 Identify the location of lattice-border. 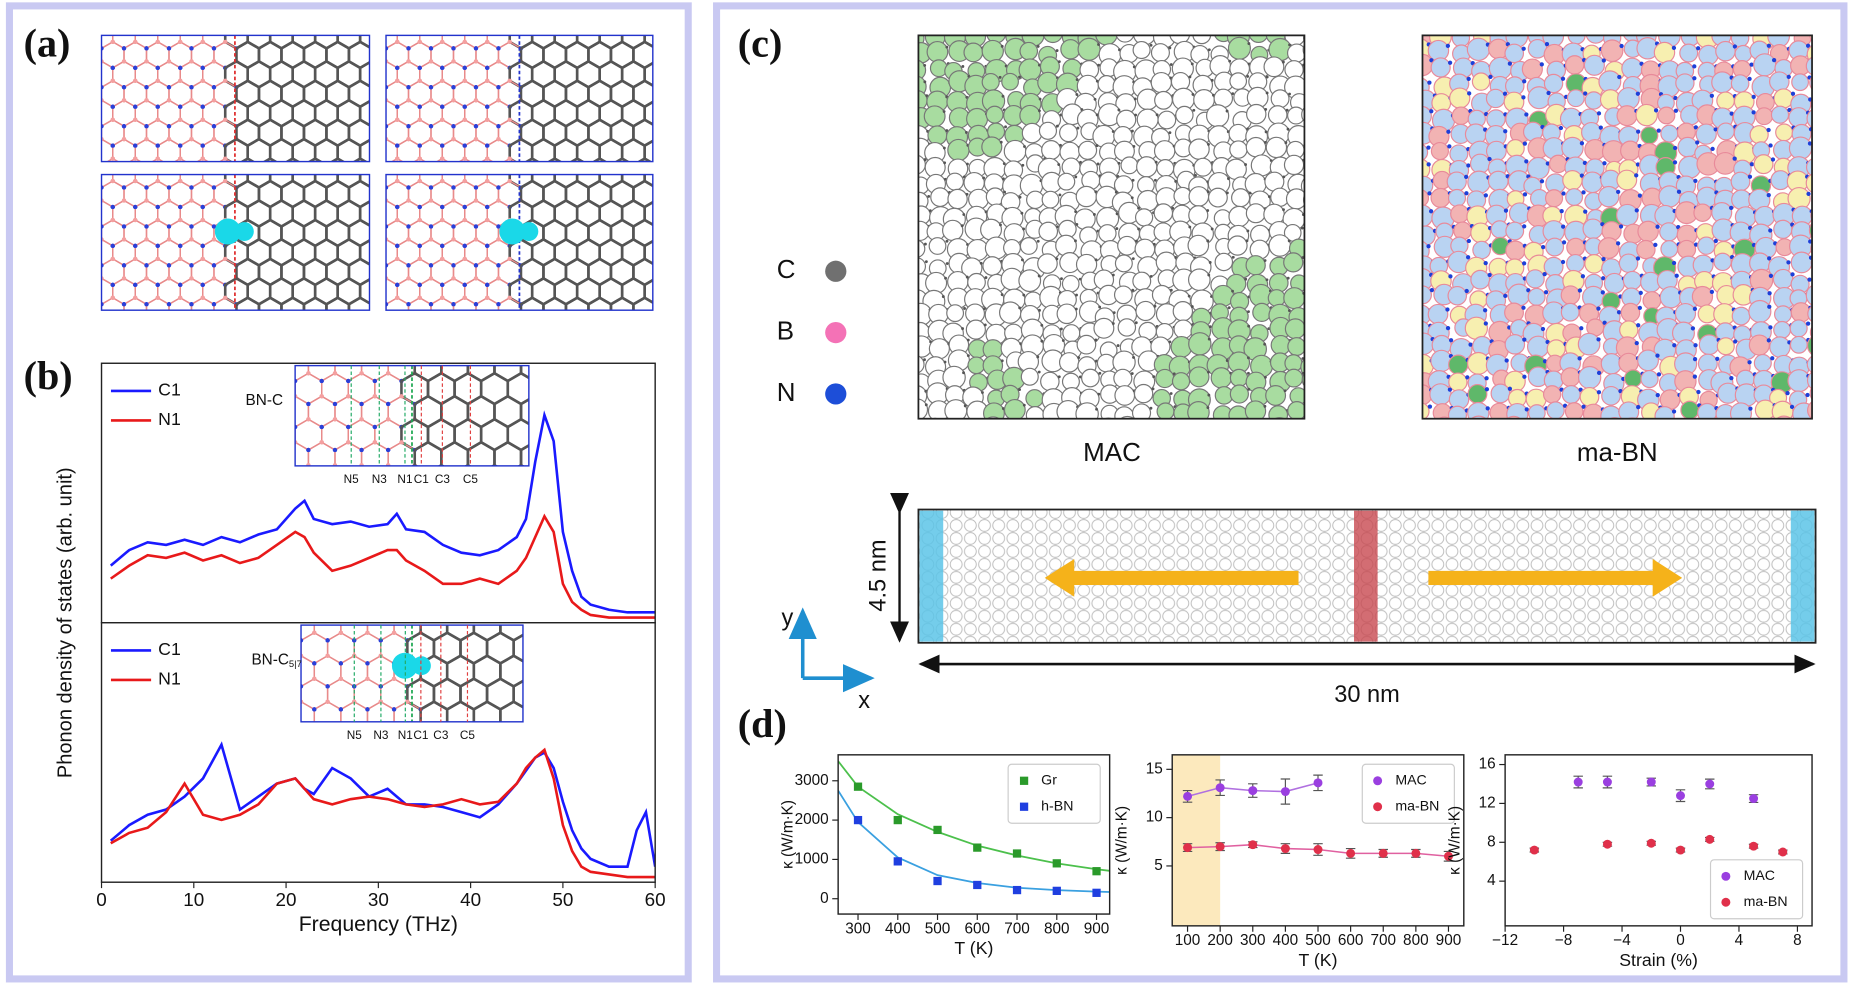
(235, 242).